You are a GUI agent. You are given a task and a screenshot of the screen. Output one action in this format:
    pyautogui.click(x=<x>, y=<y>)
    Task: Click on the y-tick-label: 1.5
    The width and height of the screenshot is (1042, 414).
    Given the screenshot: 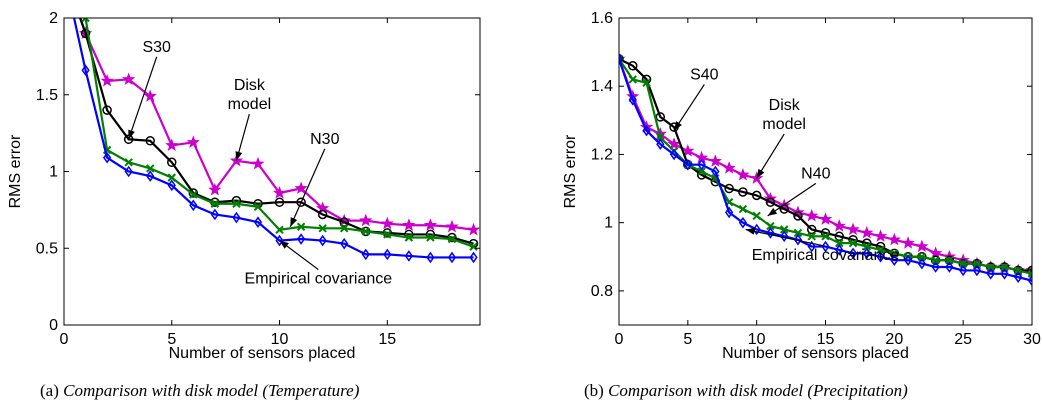 What is the action you would take?
    pyautogui.click(x=47, y=95)
    